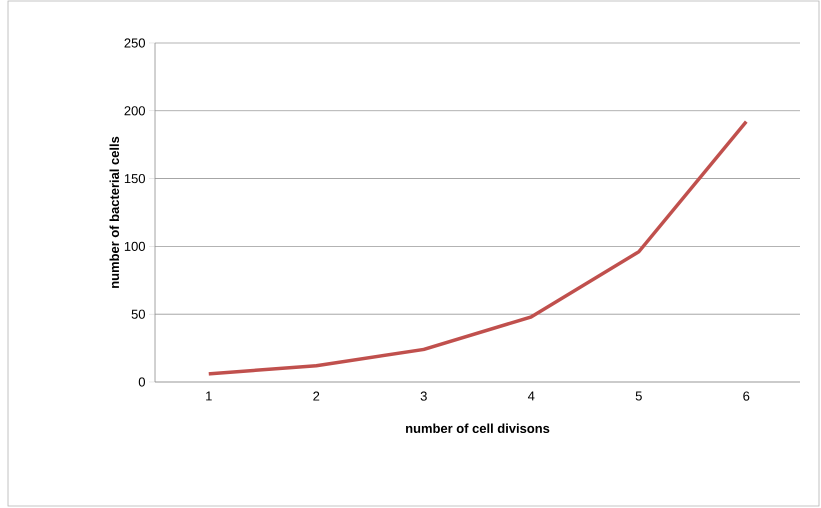 The height and width of the screenshot is (508, 821). Describe the element at coordinates (746, 396) in the screenshot. I see `x-tick-label: 6` at that location.